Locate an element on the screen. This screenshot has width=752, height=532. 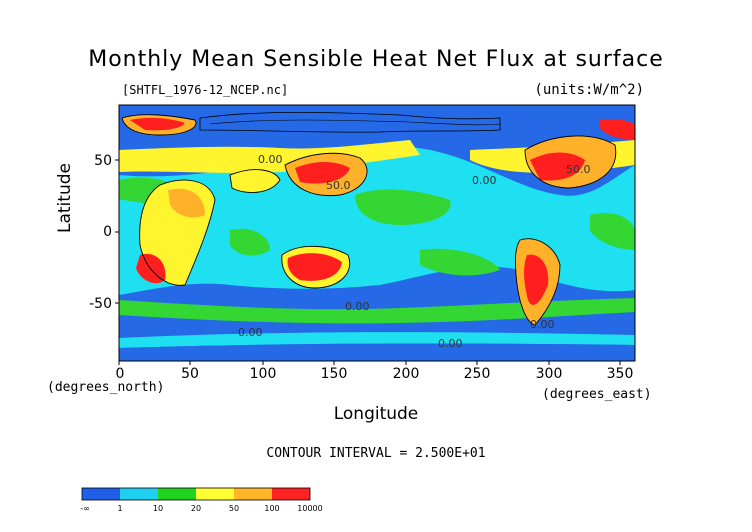
north-america-red is located at coordinates (557, 166).